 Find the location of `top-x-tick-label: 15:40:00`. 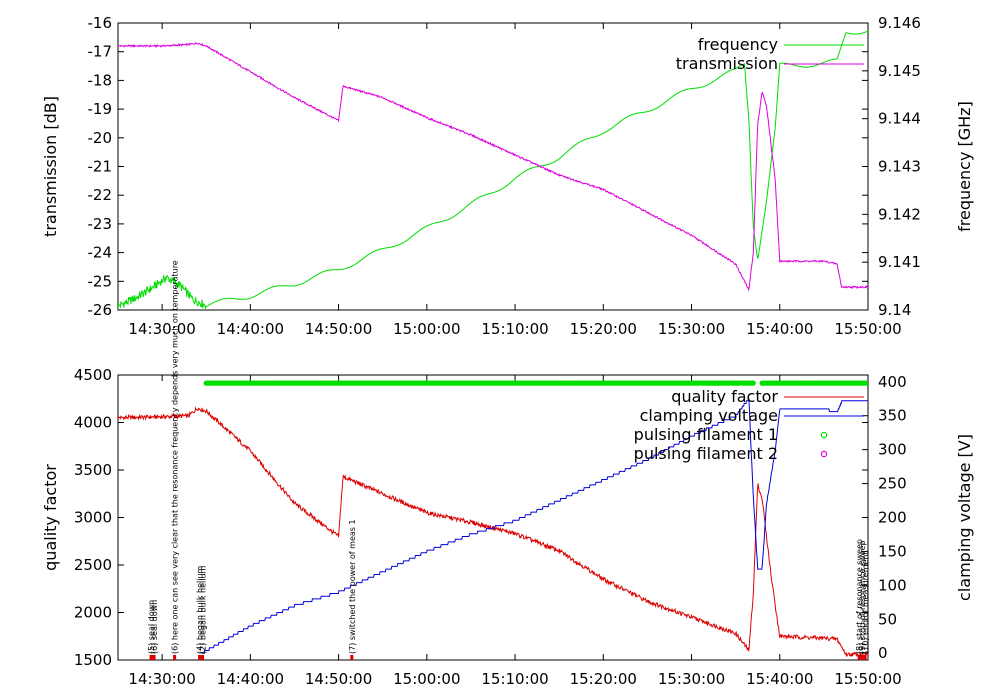

top-x-tick-label: 15:40:00 is located at coordinates (779, 329).